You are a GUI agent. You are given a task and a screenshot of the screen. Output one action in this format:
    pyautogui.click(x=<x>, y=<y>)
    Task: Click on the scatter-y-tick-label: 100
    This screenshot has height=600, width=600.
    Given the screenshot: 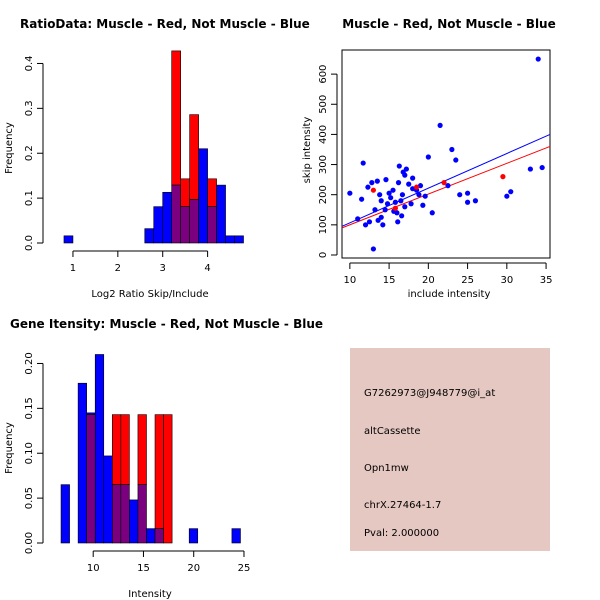 What is the action you would take?
    pyautogui.click(x=323, y=224)
    